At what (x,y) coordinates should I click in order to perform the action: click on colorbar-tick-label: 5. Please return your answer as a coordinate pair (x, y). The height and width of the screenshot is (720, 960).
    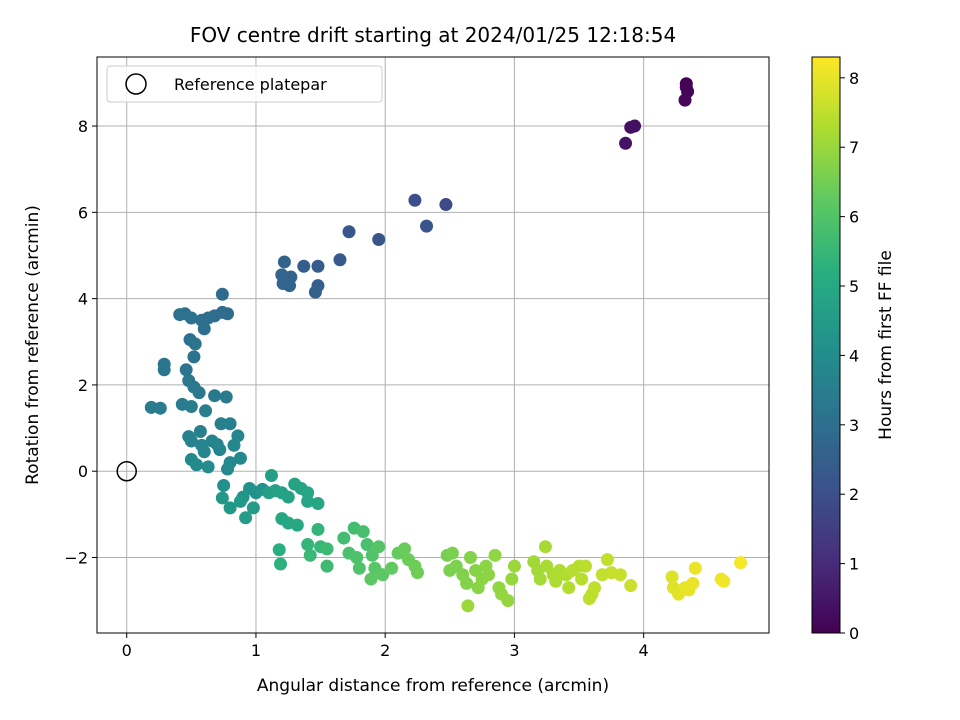
    Looking at the image, I should click on (854, 286).